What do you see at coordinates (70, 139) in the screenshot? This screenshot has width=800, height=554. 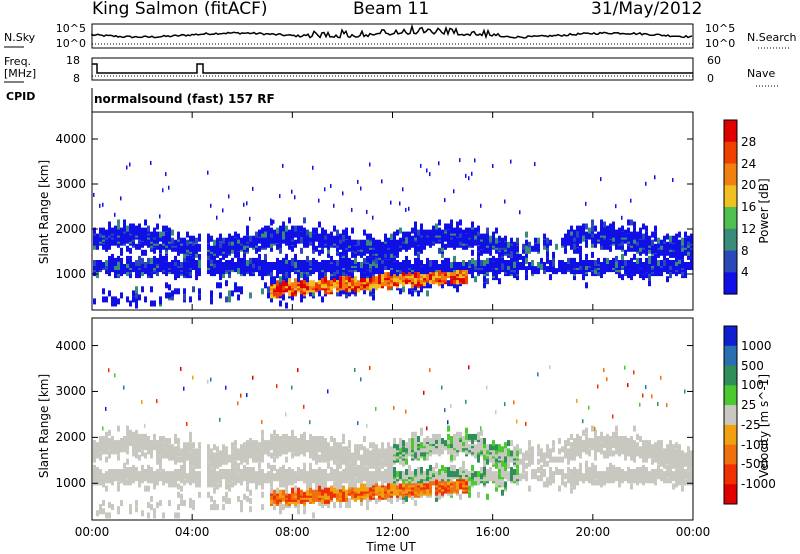 I see `power-ytick-label: 4000` at bounding box center [70, 139].